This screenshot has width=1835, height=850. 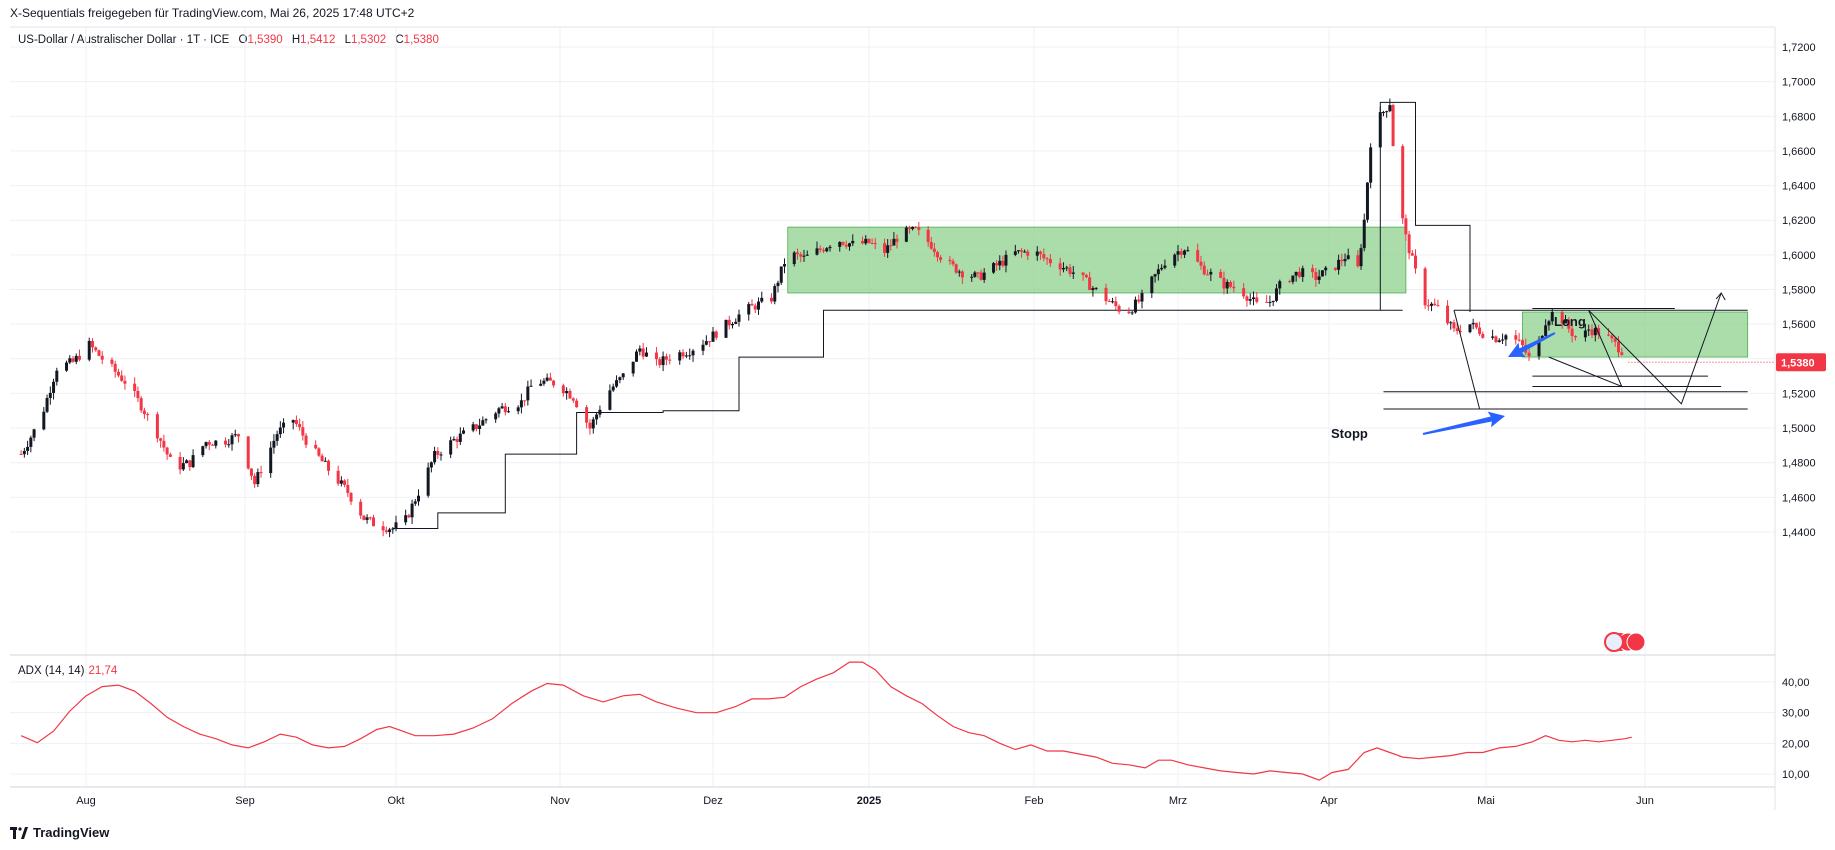 I want to click on y-tick-label: 1,5200, so click(x=1799, y=394).